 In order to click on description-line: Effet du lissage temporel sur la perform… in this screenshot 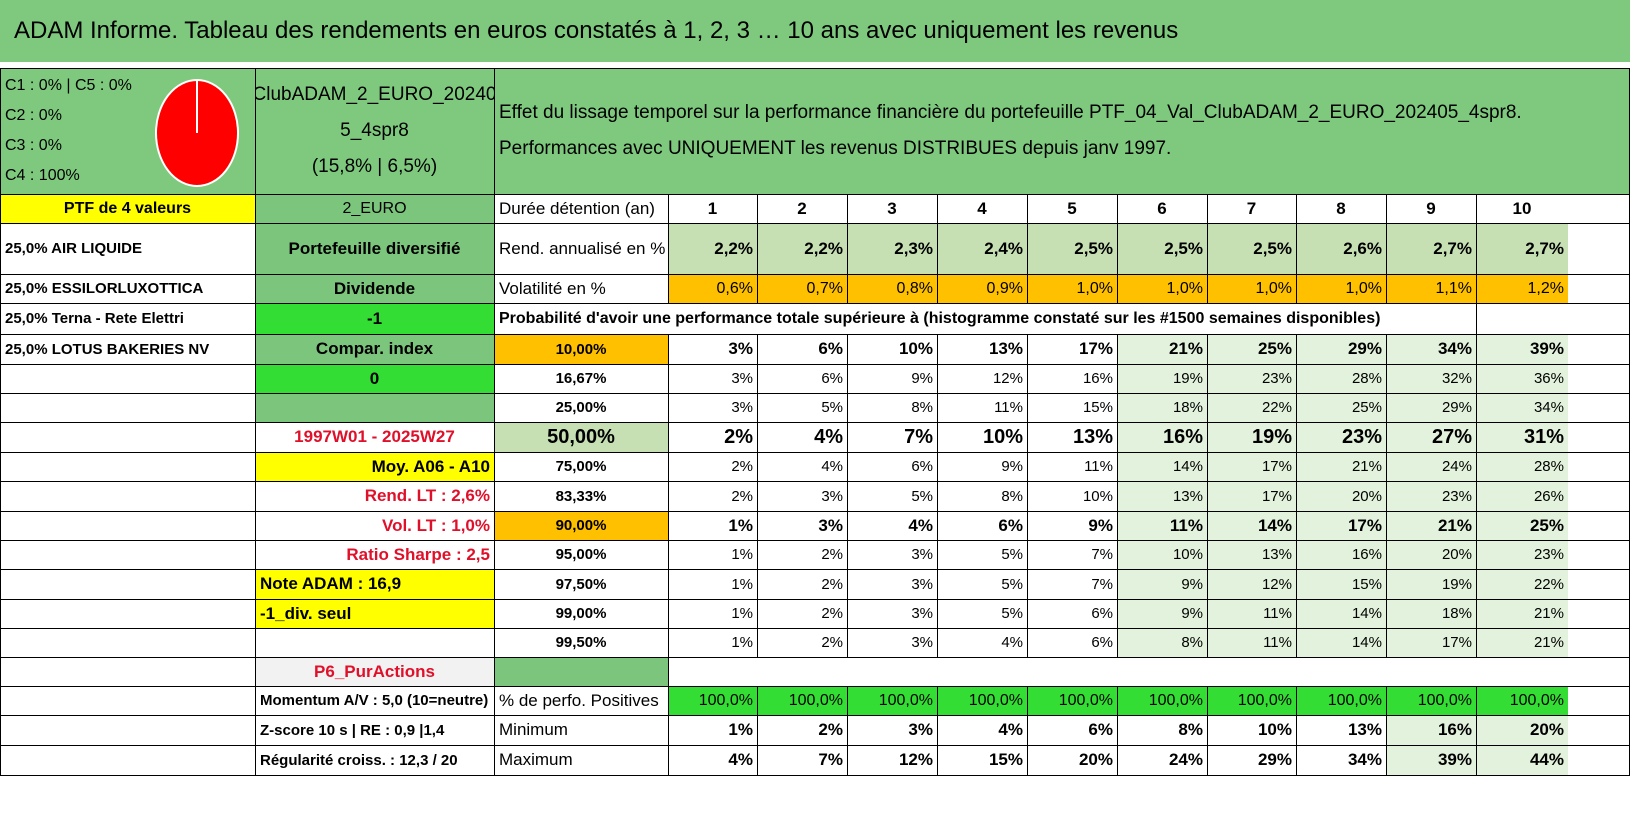, I will do `click(1010, 112)`.